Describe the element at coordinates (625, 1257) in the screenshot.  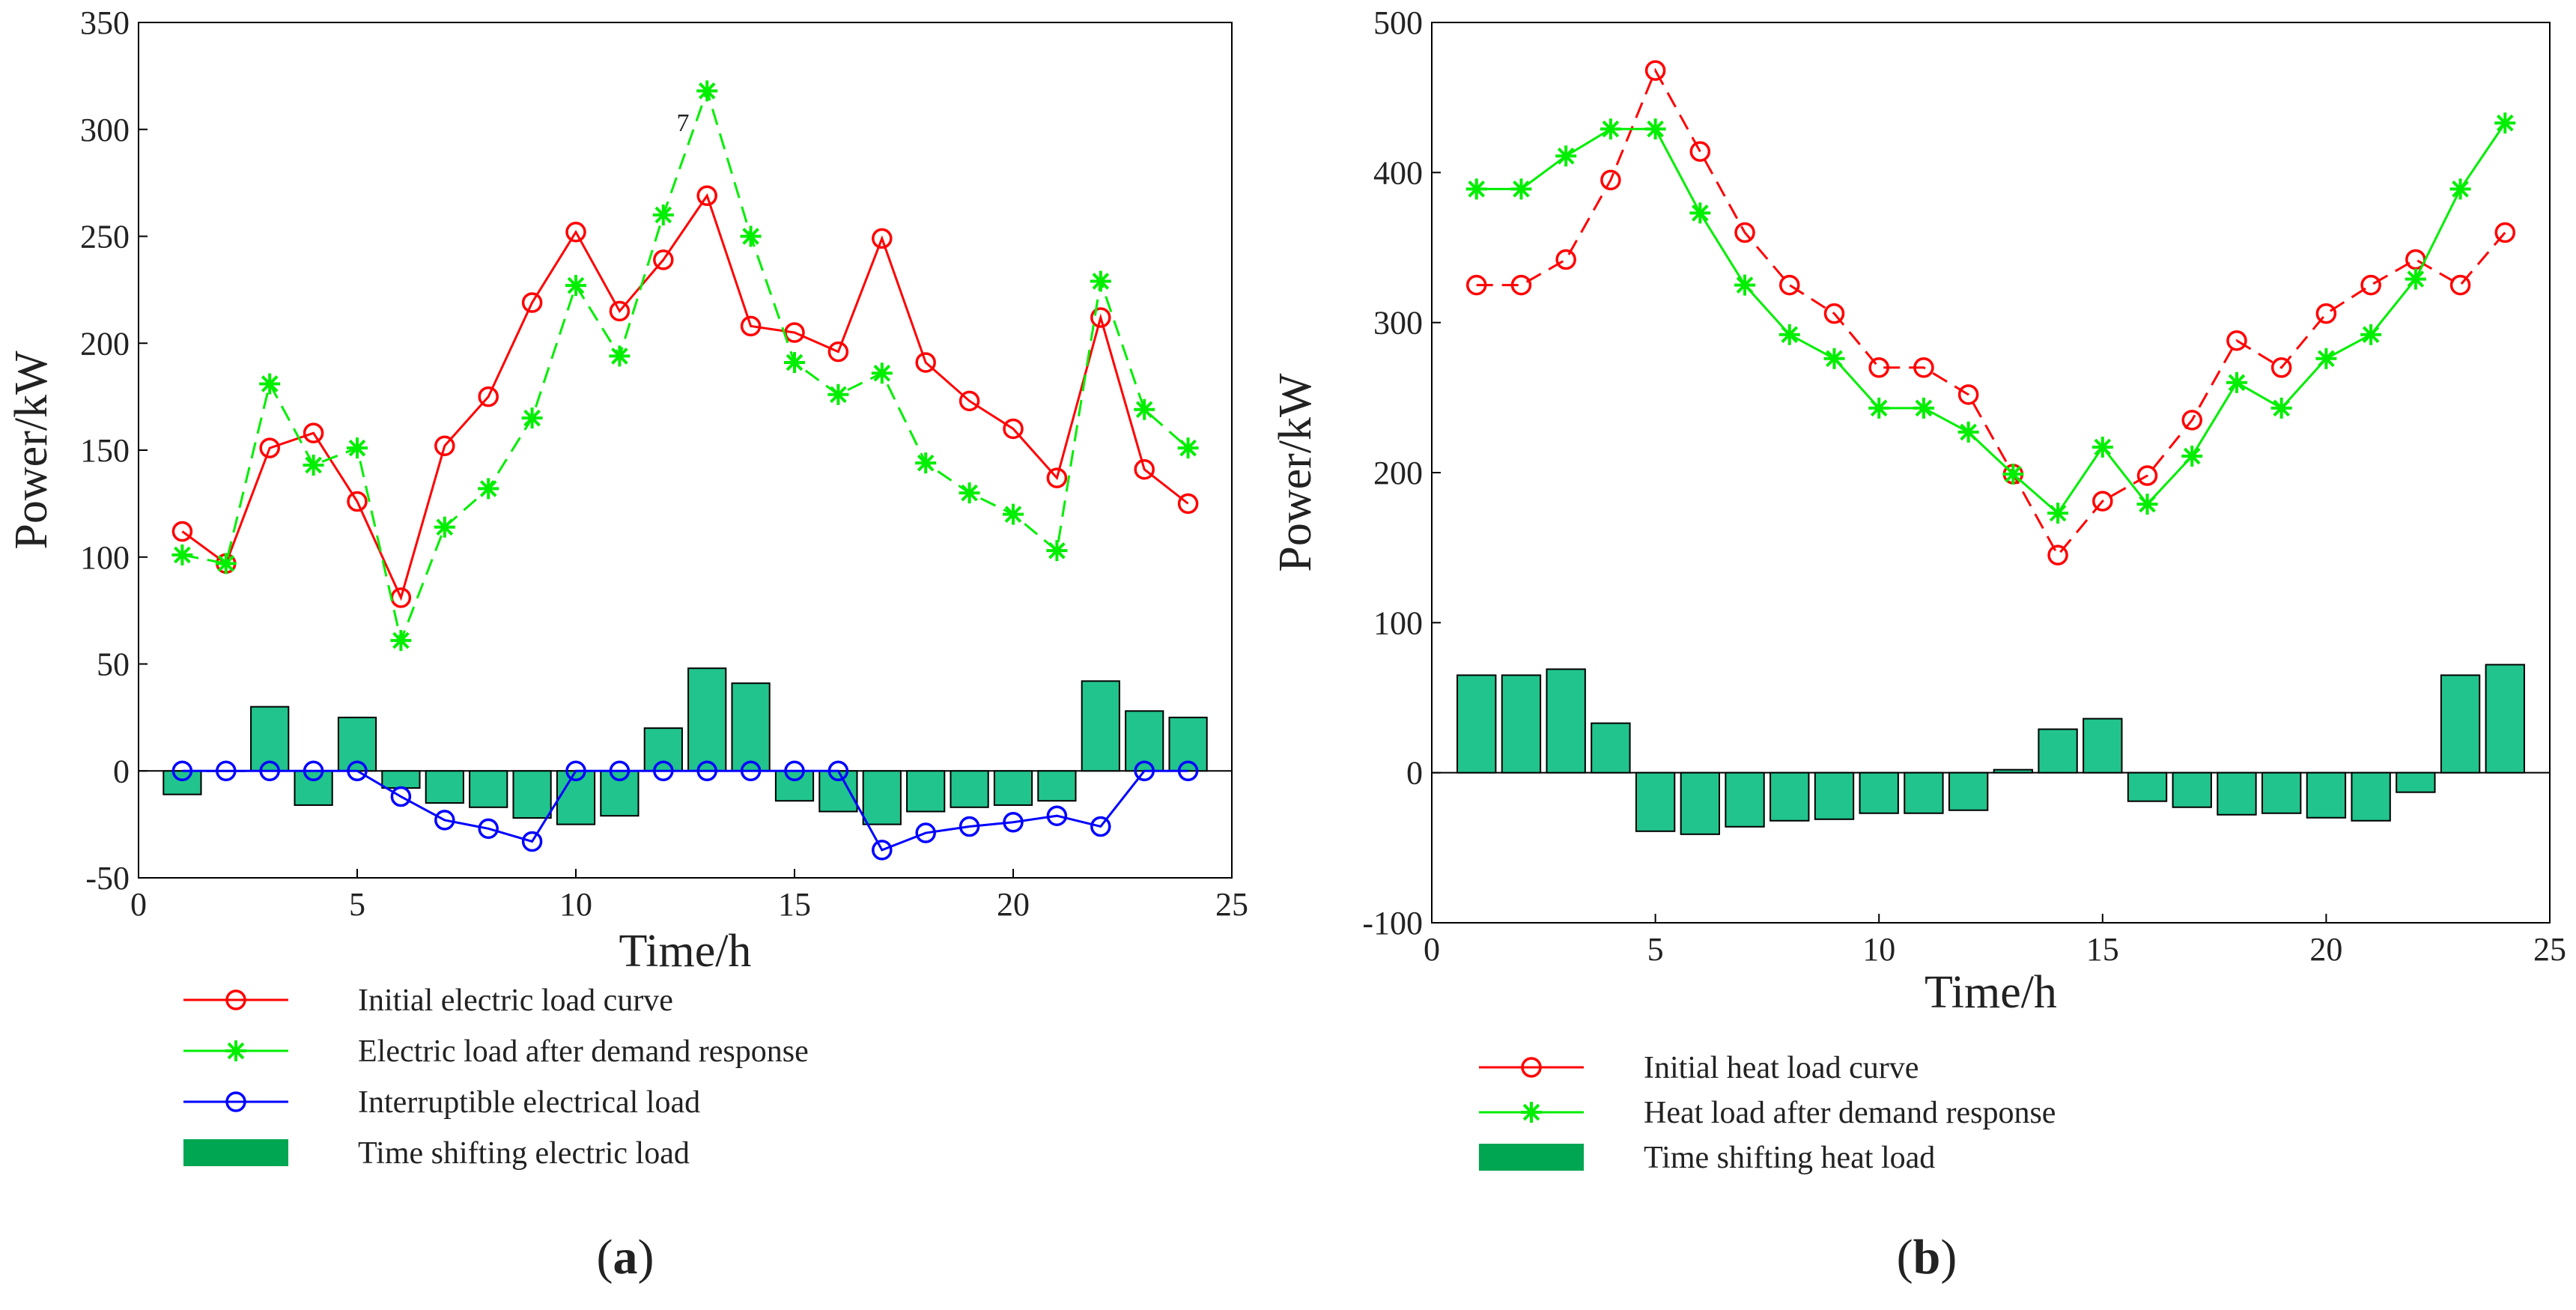
I see `panel-label: (a)` at that location.